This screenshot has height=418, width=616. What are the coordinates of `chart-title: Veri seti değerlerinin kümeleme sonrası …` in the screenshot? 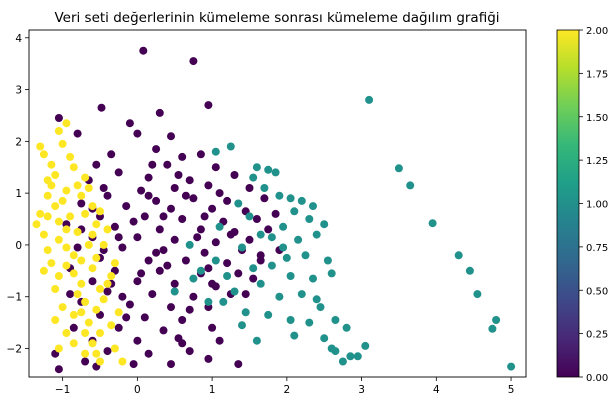 It's located at (276, 18).